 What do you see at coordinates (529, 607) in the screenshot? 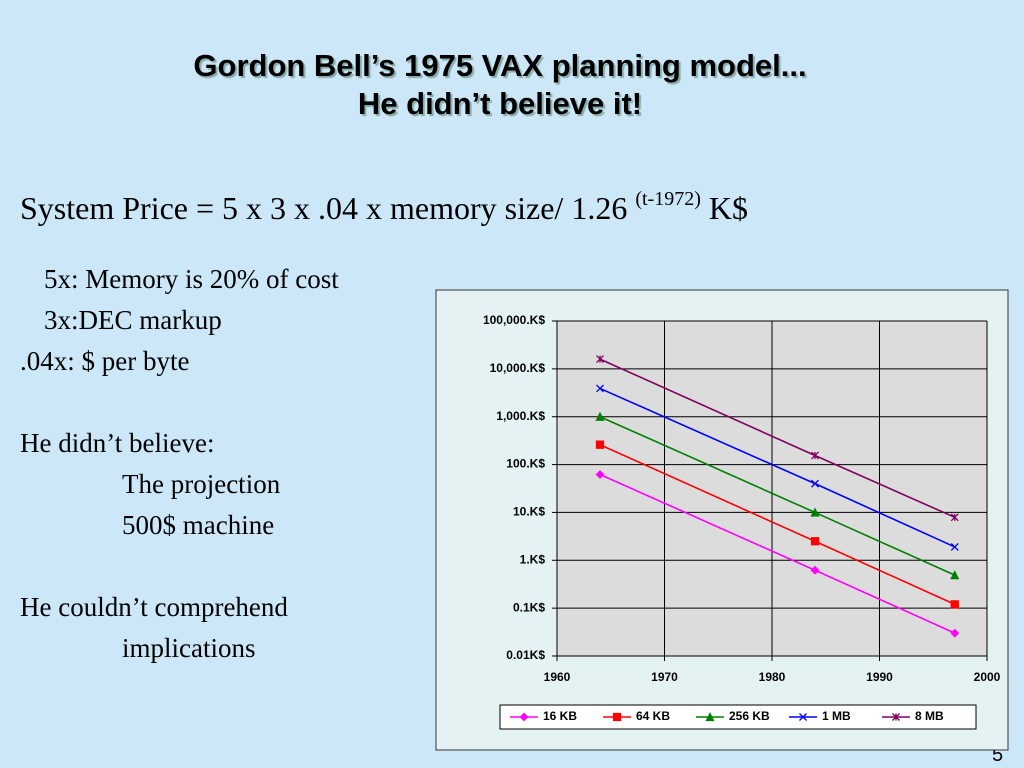
I see `y-tick-label: 0.1K$` at bounding box center [529, 607].